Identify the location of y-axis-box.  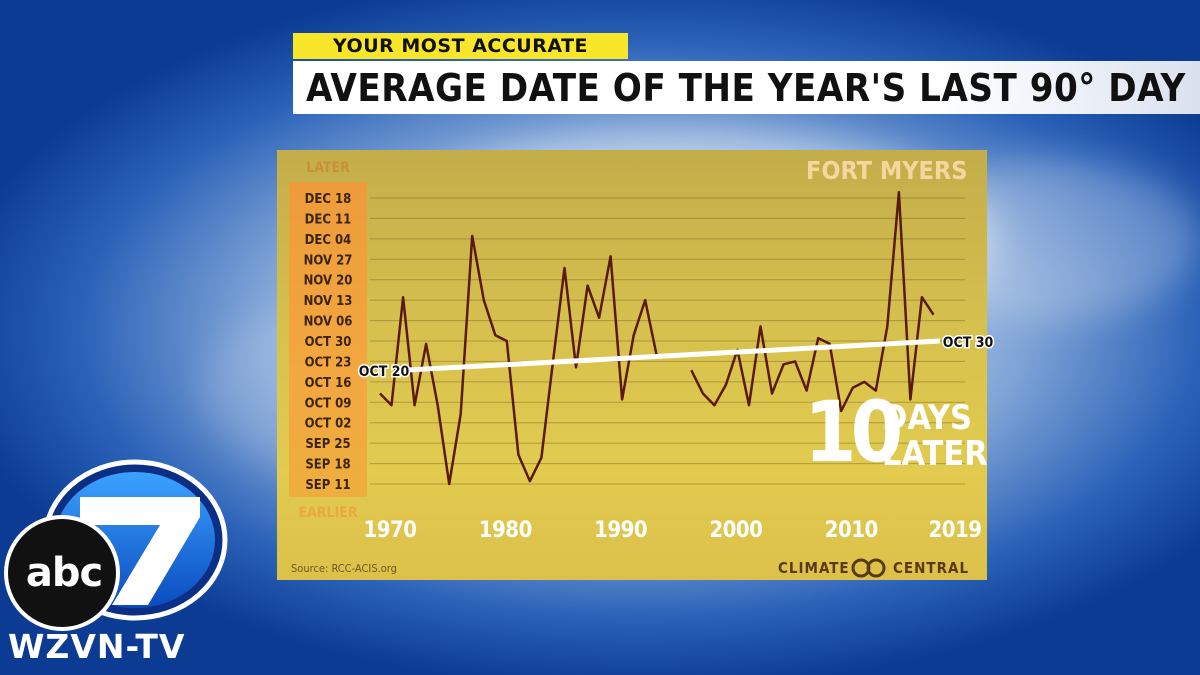
(328, 339).